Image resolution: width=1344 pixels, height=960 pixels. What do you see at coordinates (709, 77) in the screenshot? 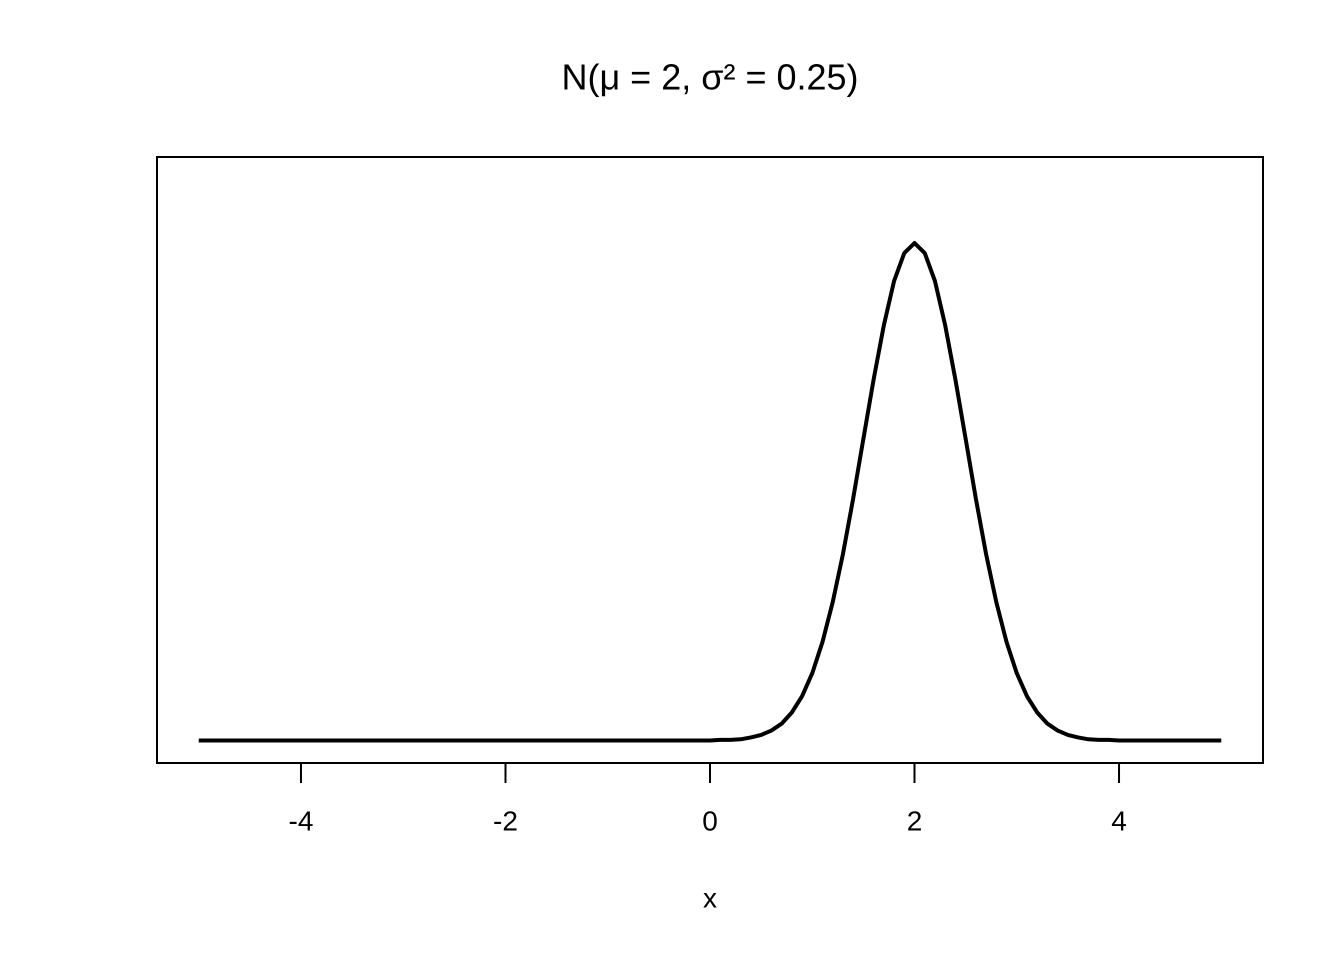
I see `chart-title: N(μ = 2, σ² = 0.25)` at bounding box center [709, 77].